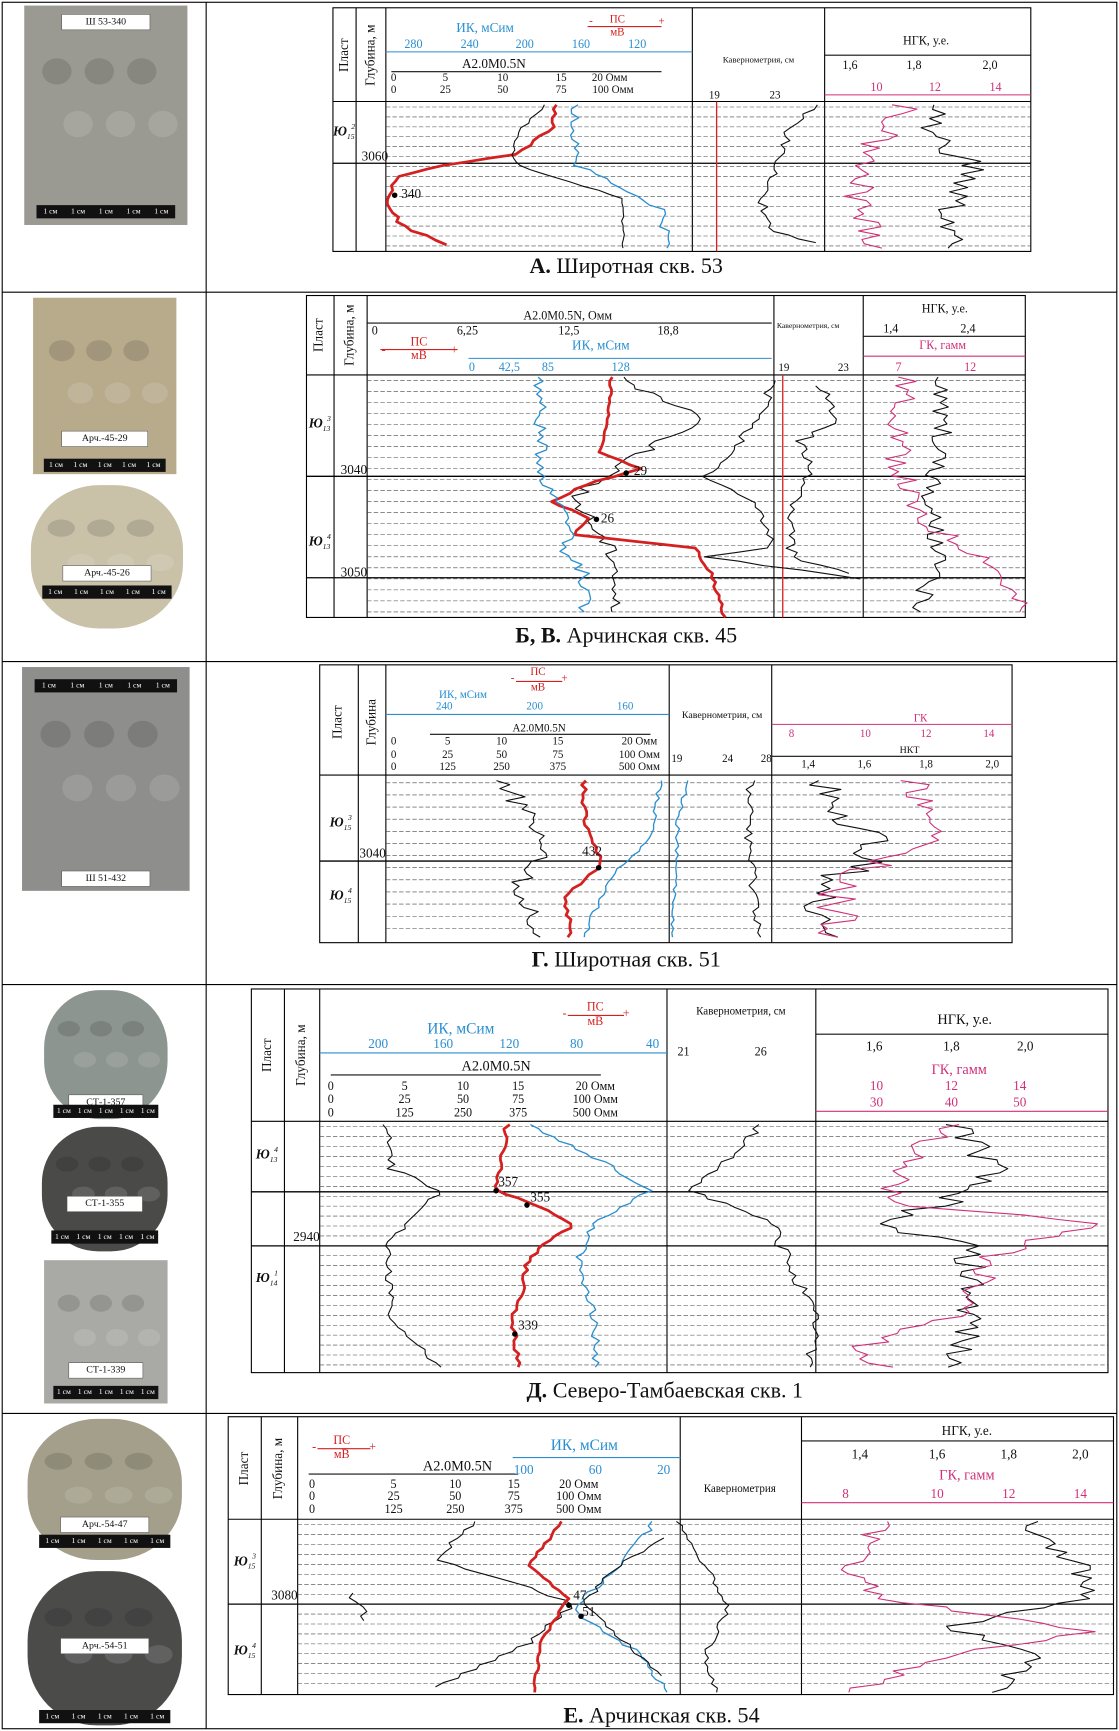 This screenshot has width=1119, height=1731. What do you see at coordinates (652, 634) in the screenshot?
I see `caption-text: Арчинская скв. 45` at bounding box center [652, 634].